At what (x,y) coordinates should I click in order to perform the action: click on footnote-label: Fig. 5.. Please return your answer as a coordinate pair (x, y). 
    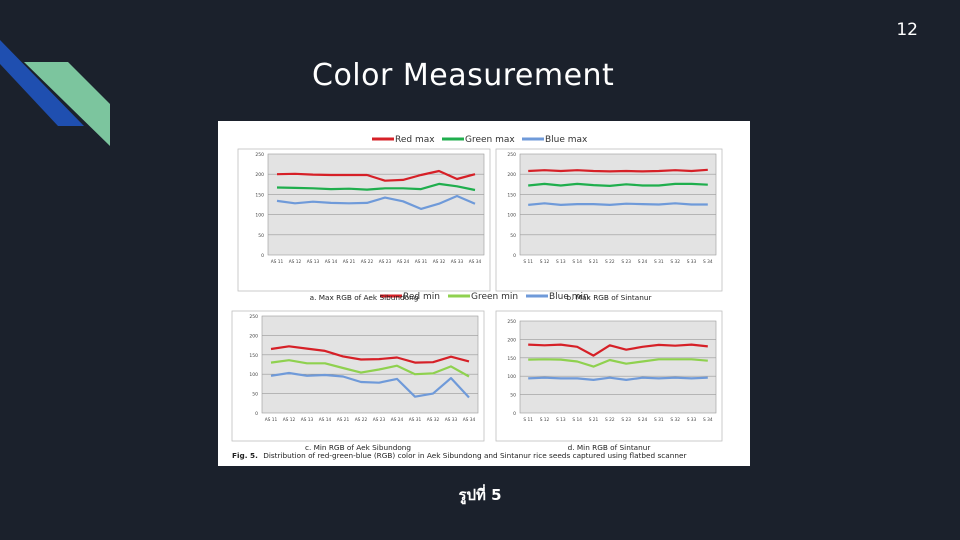
    Looking at the image, I should click on (245, 455).